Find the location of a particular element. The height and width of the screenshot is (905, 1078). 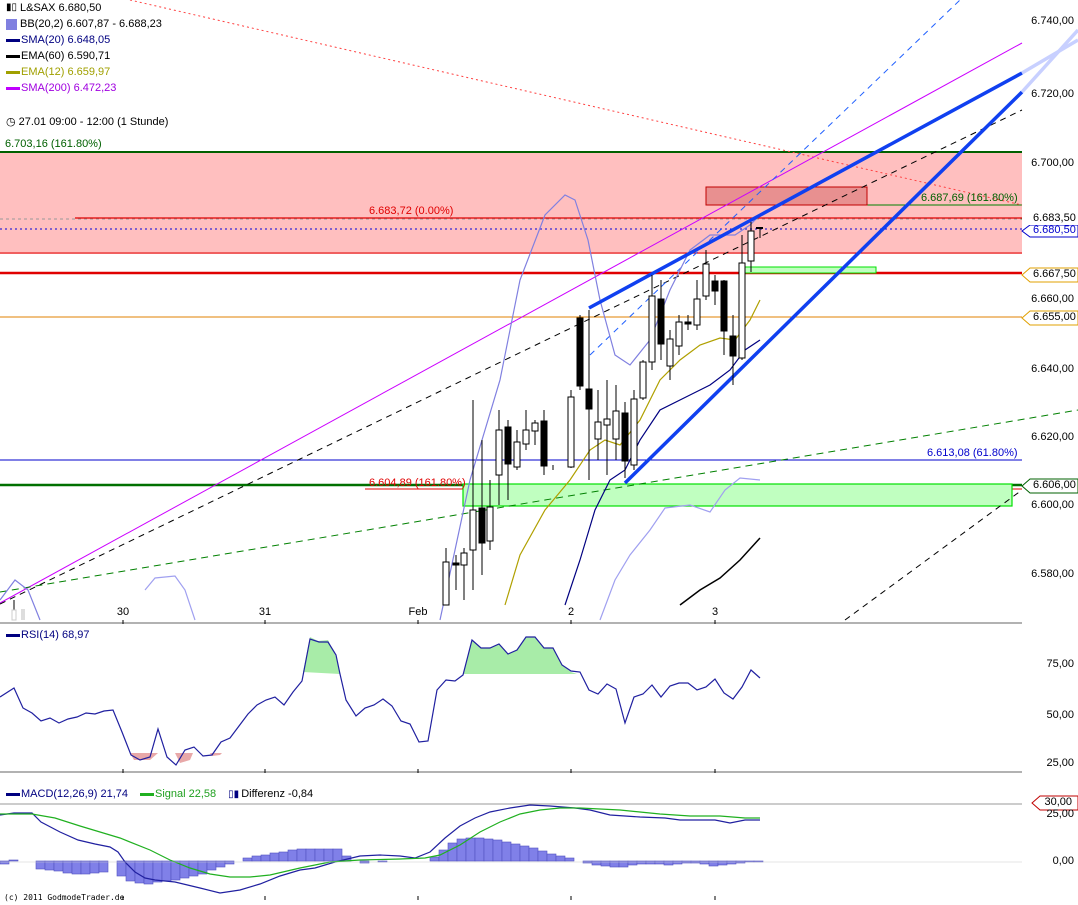

candlestick-icon: ▮▯ is located at coordinates (12, 7).